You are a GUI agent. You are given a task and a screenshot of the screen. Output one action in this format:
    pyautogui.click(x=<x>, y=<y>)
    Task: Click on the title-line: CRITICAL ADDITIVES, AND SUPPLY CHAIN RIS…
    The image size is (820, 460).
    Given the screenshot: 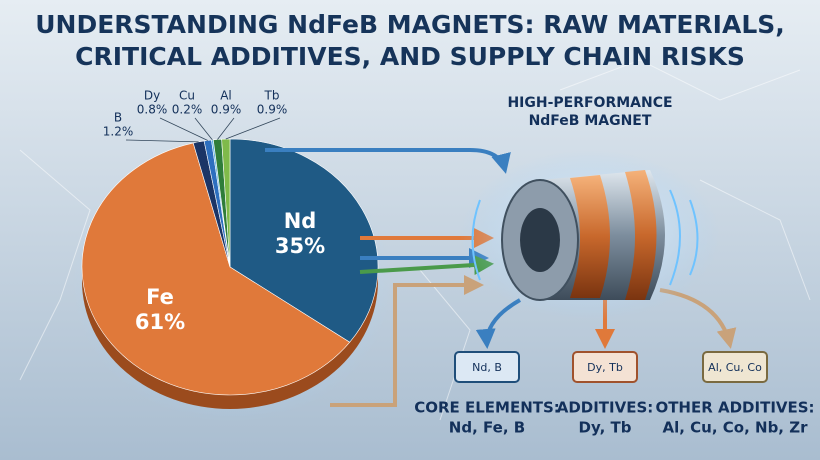 What is the action you would take?
    pyautogui.click(x=410, y=56)
    